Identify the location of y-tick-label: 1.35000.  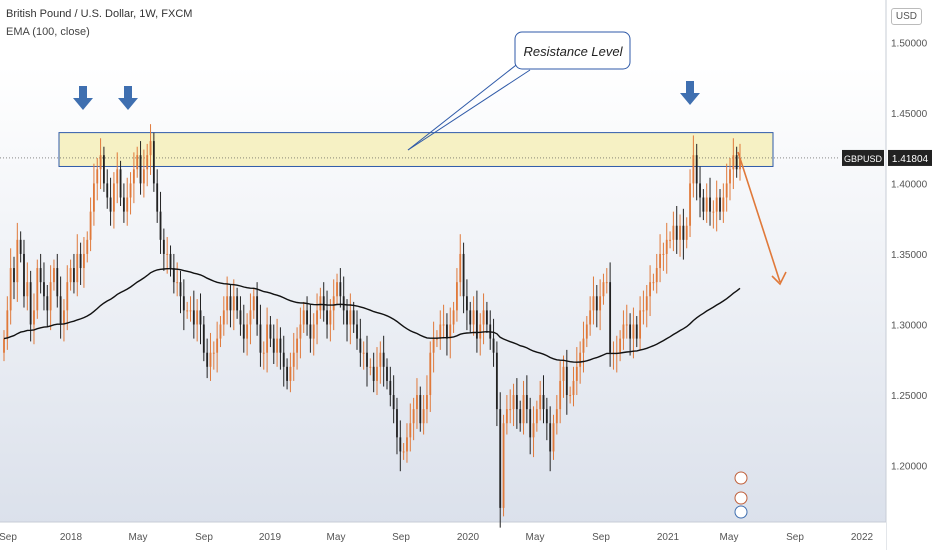
(909, 255).